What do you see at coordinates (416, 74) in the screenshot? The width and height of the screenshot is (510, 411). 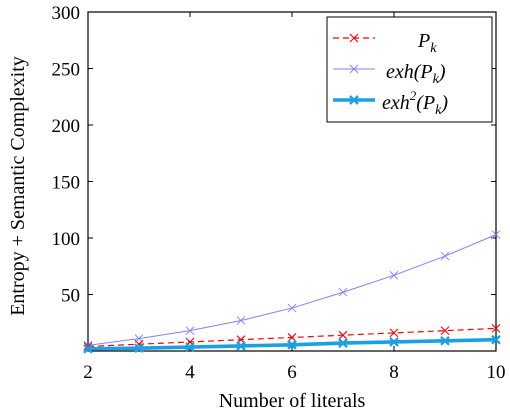 I see `legend-label-exh: exh(Pk)` at bounding box center [416, 74].